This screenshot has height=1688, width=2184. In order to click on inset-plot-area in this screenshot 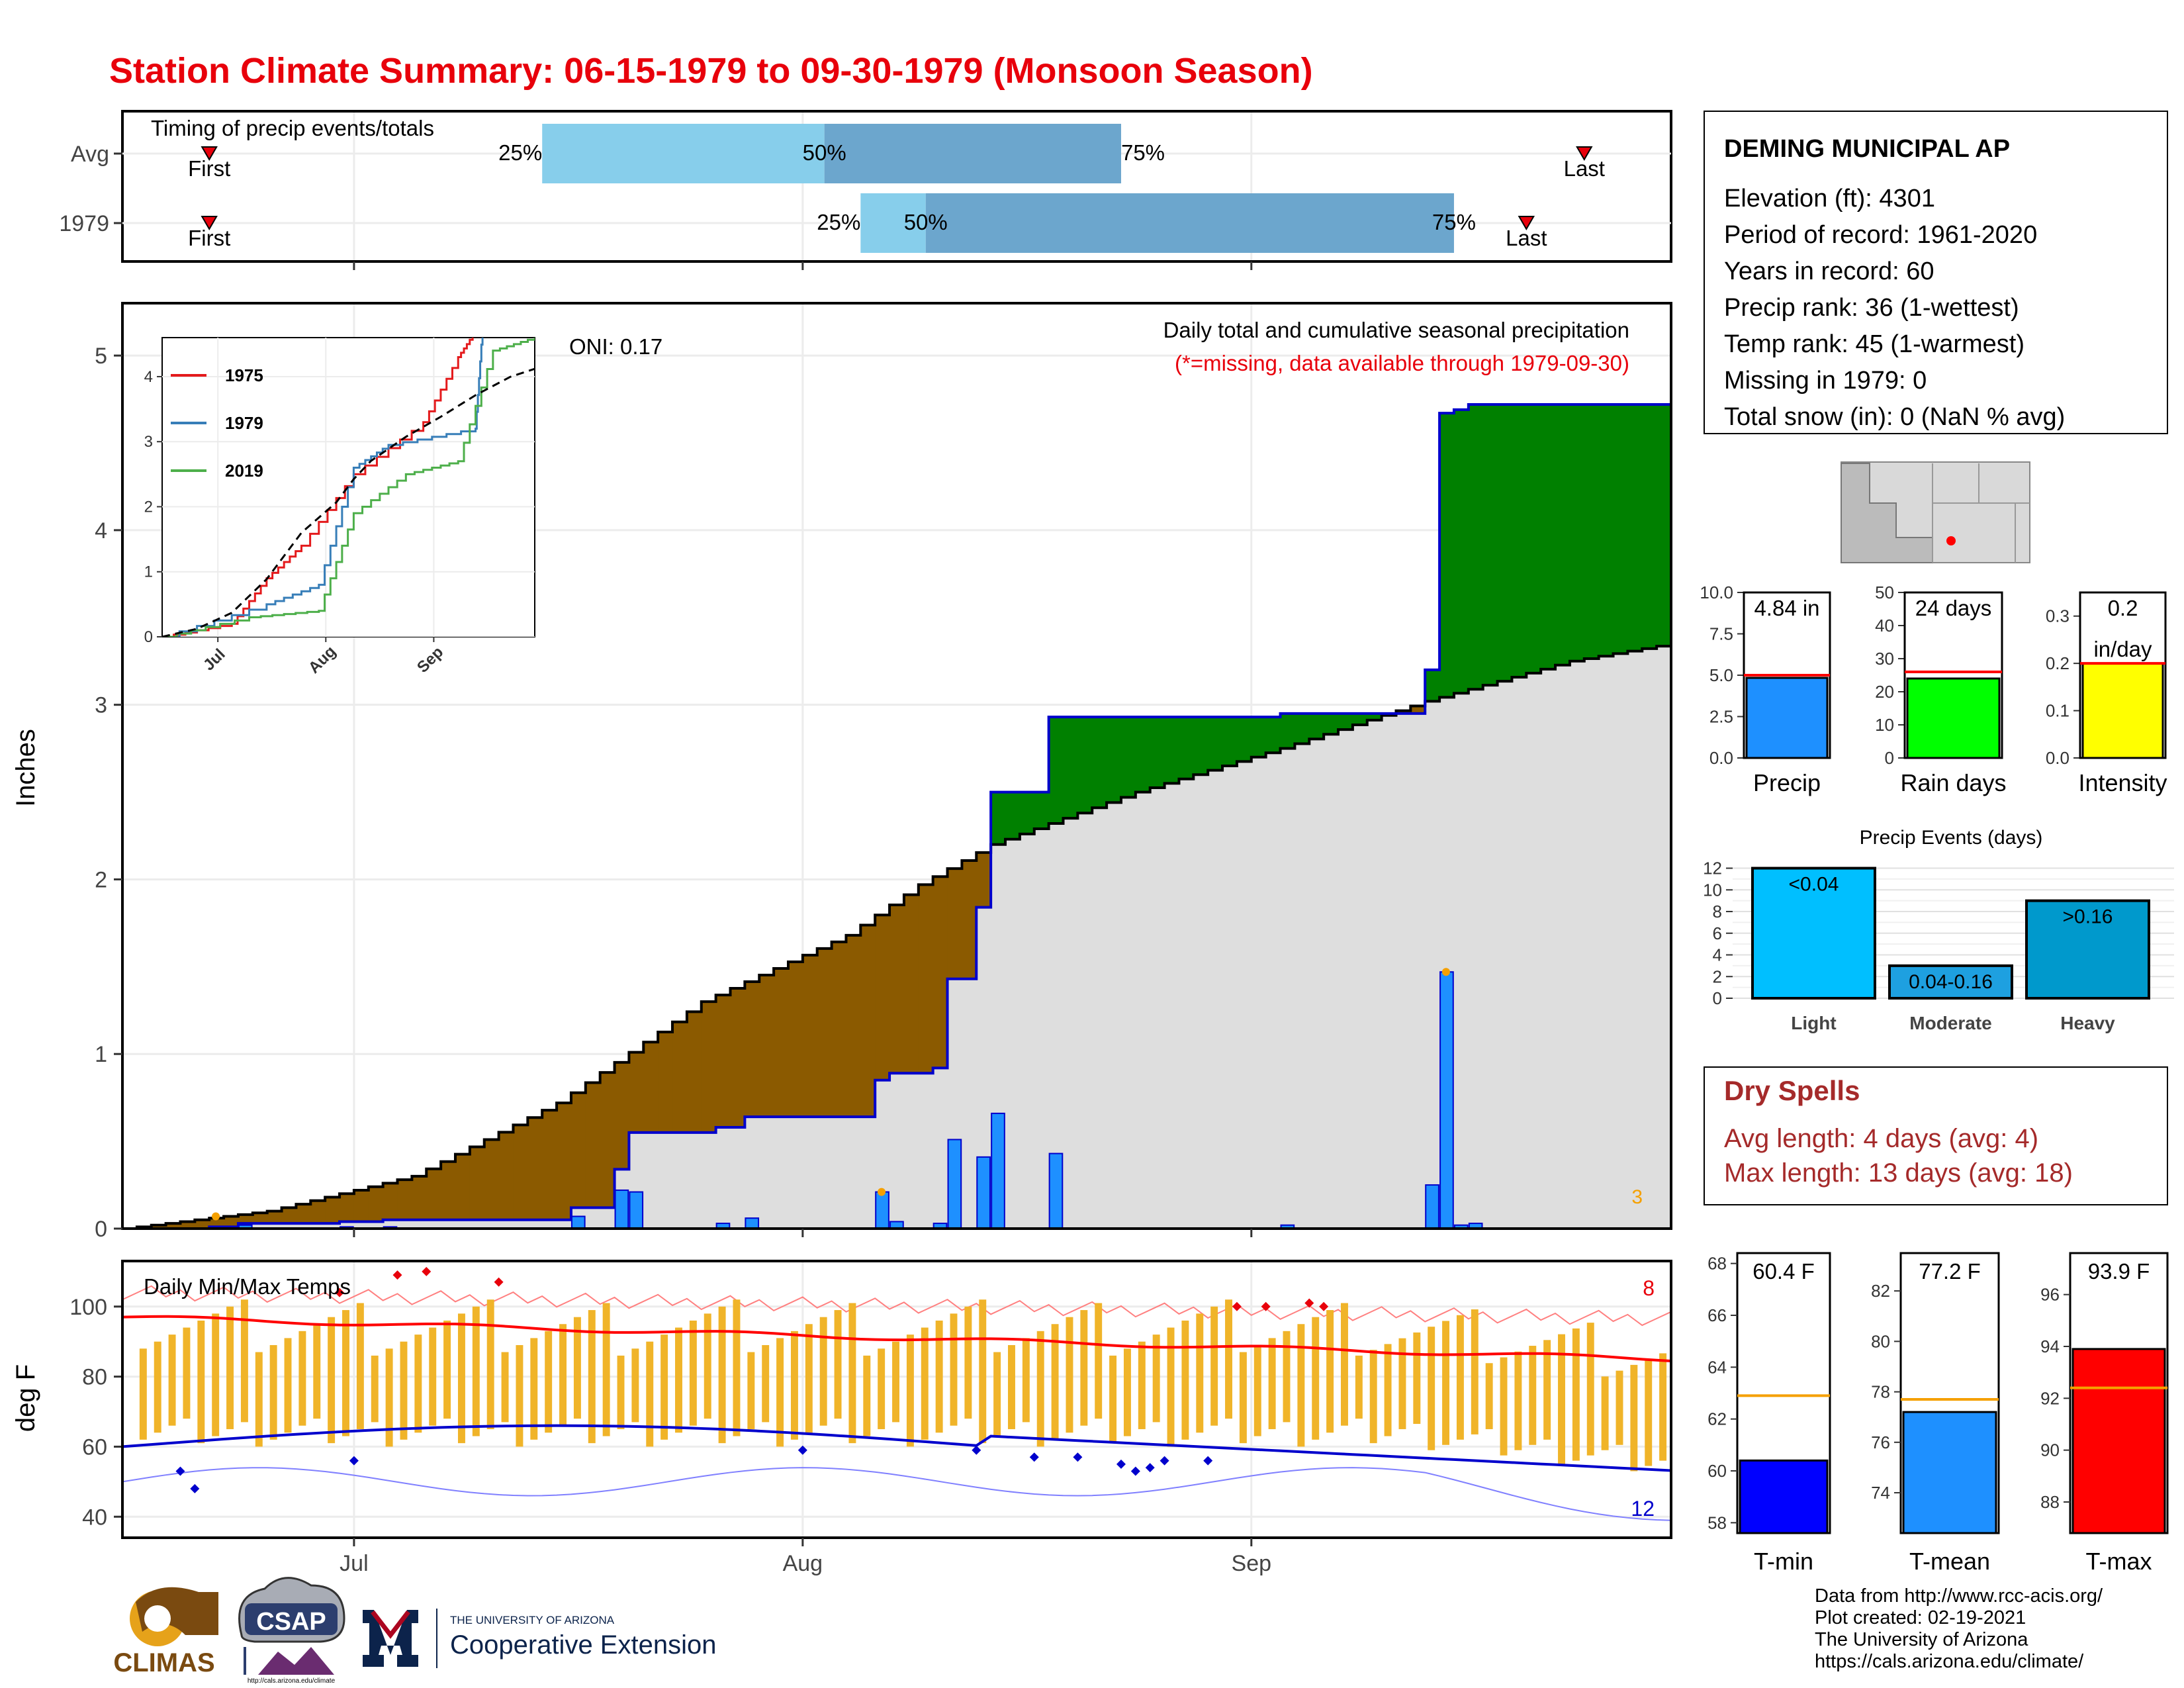, I will do `click(348, 487)`.